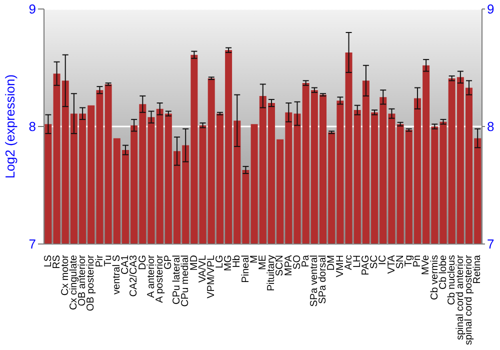 This screenshot has width=500, height=350. Describe the element at coordinates (306, 261) in the screenshot. I see `x-tick-label: Pa` at that location.